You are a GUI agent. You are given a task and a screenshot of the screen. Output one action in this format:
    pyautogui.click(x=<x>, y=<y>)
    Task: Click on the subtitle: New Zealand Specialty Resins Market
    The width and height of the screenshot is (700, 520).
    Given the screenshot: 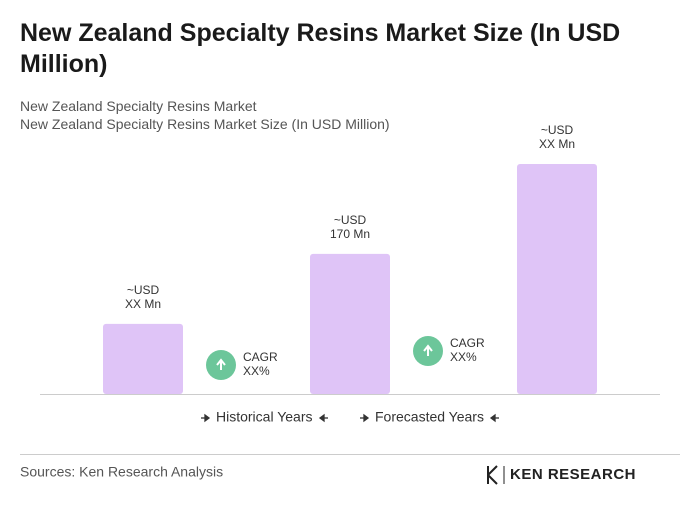 What is the action you would take?
    pyautogui.click(x=138, y=106)
    